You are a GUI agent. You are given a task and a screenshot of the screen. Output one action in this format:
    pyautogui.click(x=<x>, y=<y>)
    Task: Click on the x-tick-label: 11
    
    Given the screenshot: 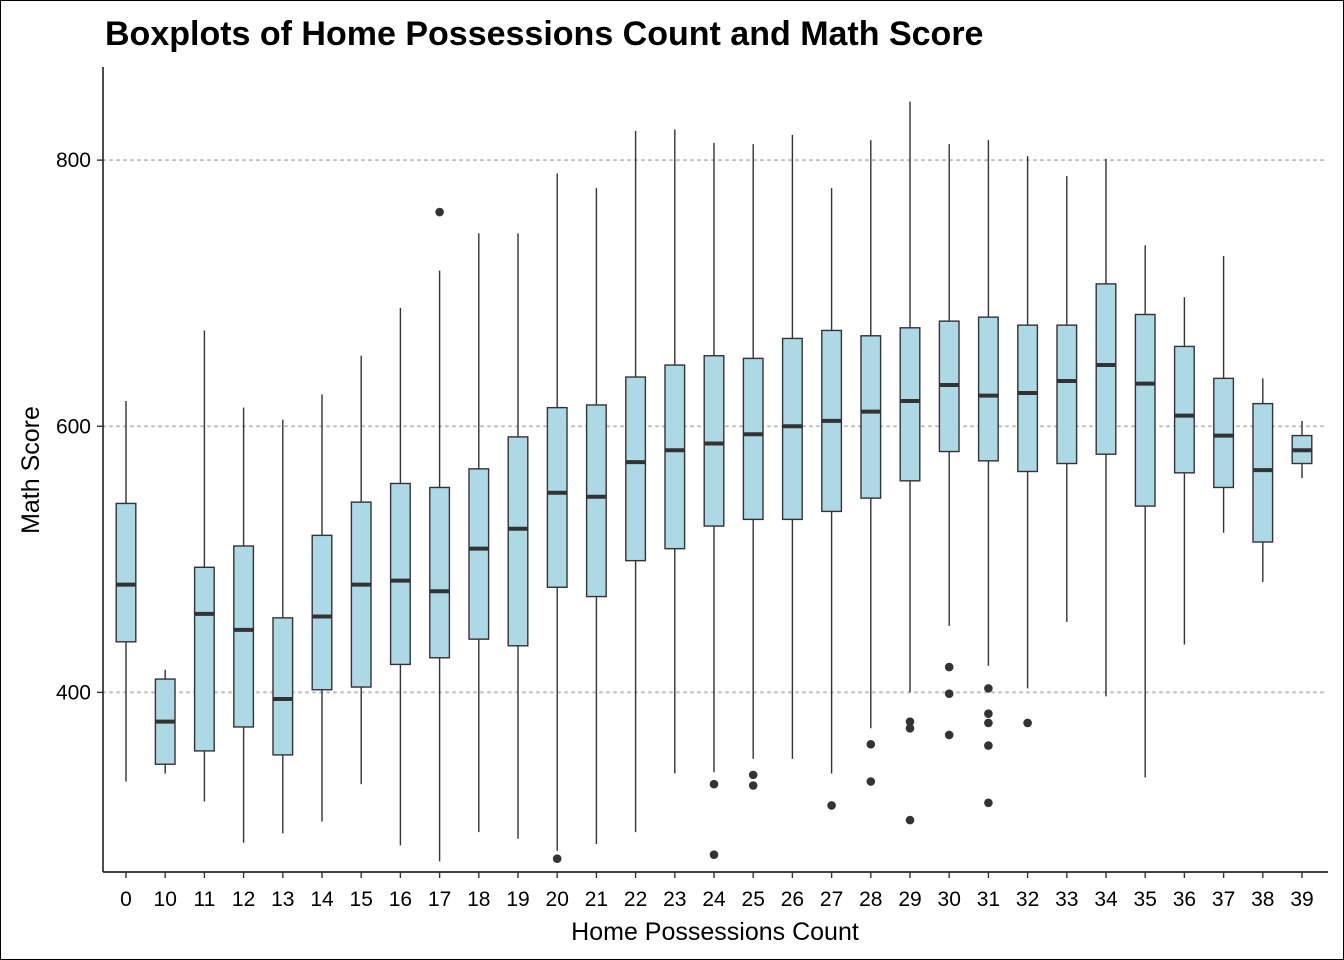 What is the action you would take?
    pyautogui.click(x=204, y=899)
    